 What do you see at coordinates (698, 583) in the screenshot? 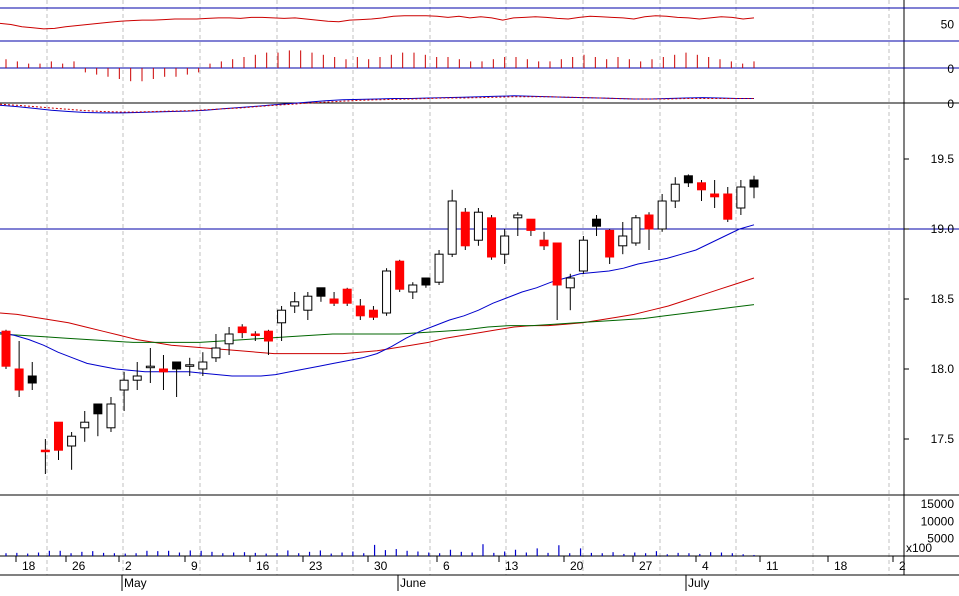
I see `month-label: July` at bounding box center [698, 583].